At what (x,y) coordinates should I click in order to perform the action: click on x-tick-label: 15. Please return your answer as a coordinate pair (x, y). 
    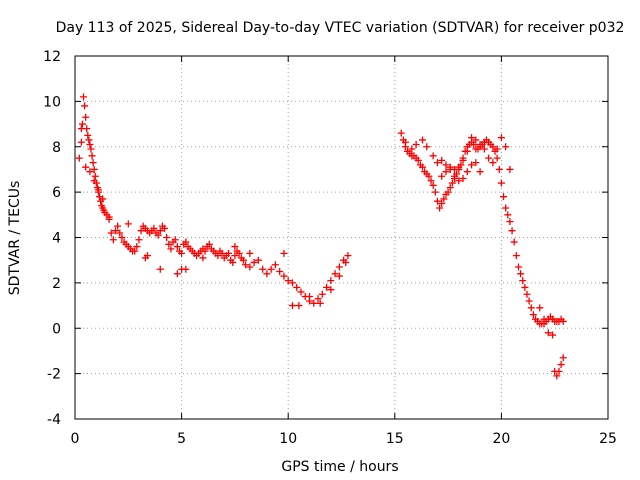
    Looking at the image, I should click on (395, 439).